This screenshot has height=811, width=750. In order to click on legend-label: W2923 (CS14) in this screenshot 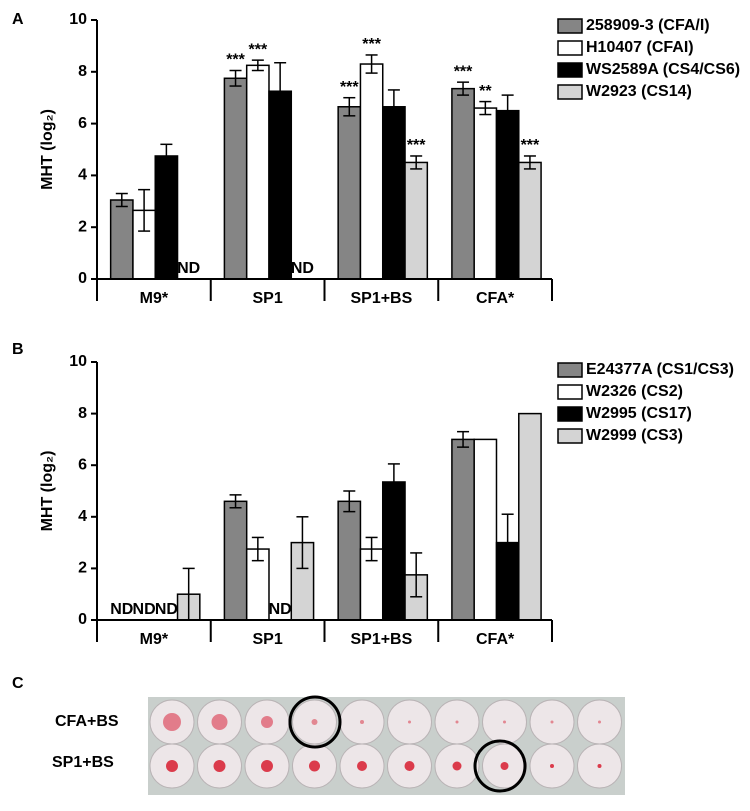, I will do `click(639, 91)`.